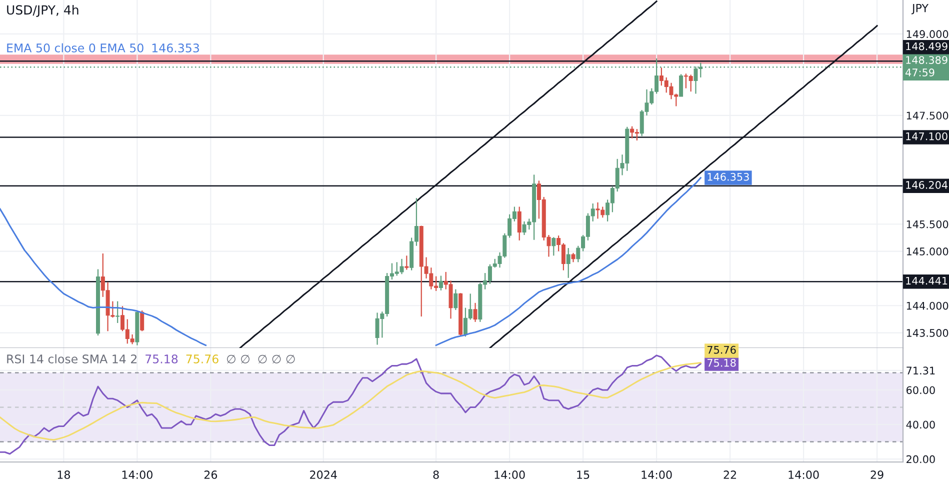 Image resolution: width=949 pixels, height=483 pixels. I want to click on x-tick-label: 2024, so click(323, 474).